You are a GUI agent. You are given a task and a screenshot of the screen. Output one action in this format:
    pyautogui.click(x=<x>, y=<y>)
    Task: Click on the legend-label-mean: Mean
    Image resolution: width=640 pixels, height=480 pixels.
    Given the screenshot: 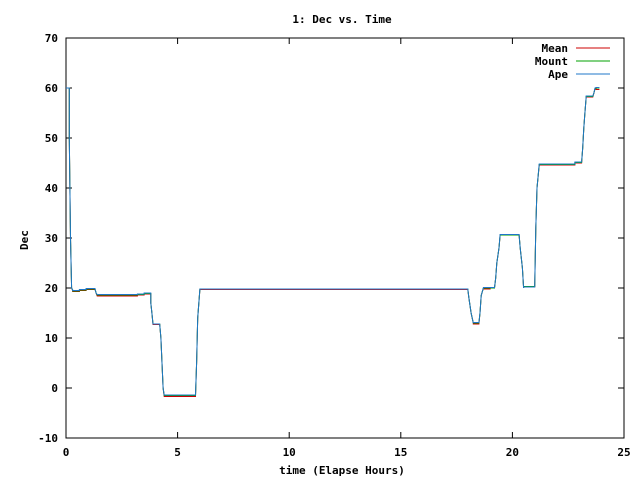 What is the action you would take?
    pyautogui.click(x=555, y=48)
    